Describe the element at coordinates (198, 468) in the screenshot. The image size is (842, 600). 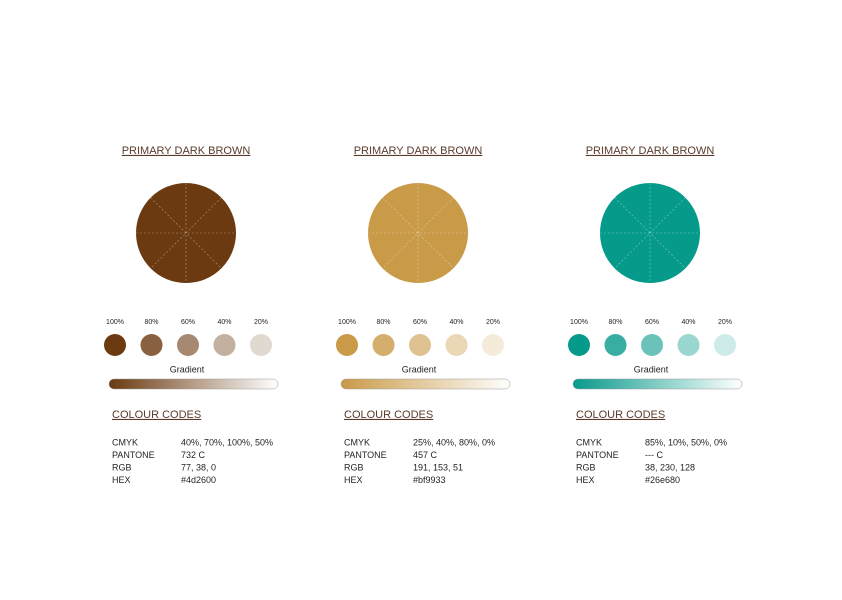
I see `code-value: 77, 38, 0` at that location.